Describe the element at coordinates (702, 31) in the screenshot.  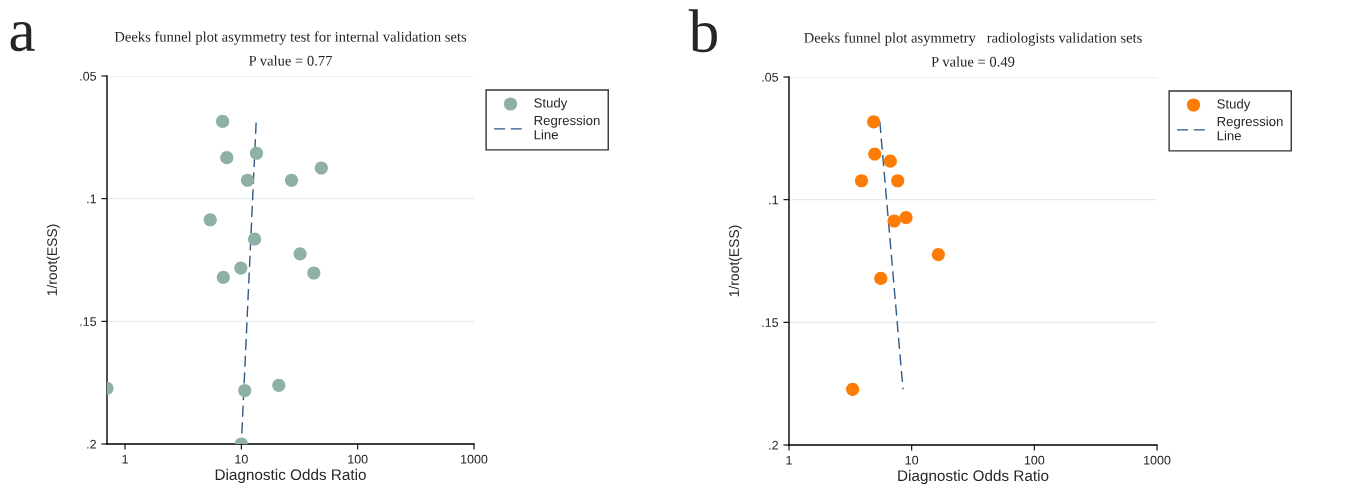
I see `text: b` at that location.